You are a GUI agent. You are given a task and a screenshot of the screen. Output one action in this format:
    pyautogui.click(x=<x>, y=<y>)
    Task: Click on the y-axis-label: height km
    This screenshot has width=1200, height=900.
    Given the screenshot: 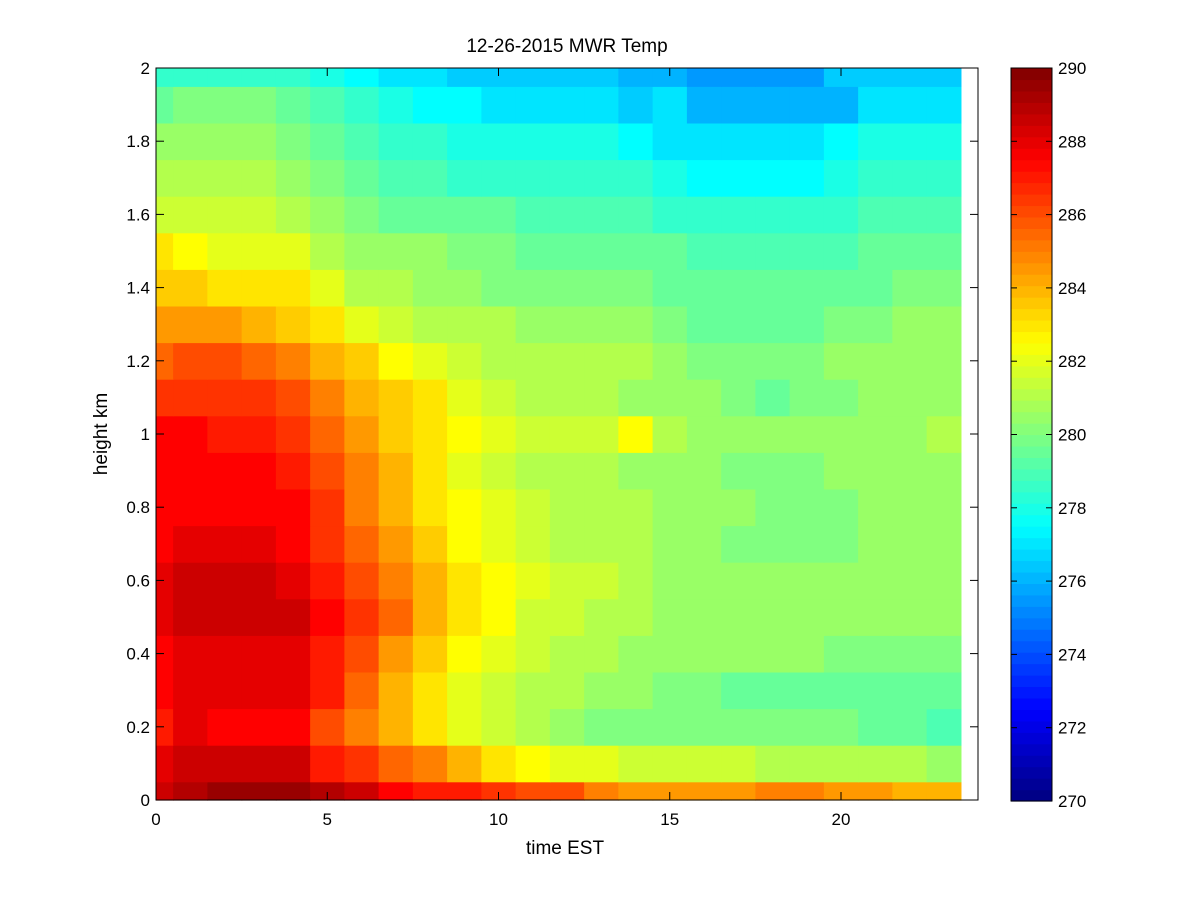 What is the action you would take?
    pyautogui.click(x=101, y=434)
    